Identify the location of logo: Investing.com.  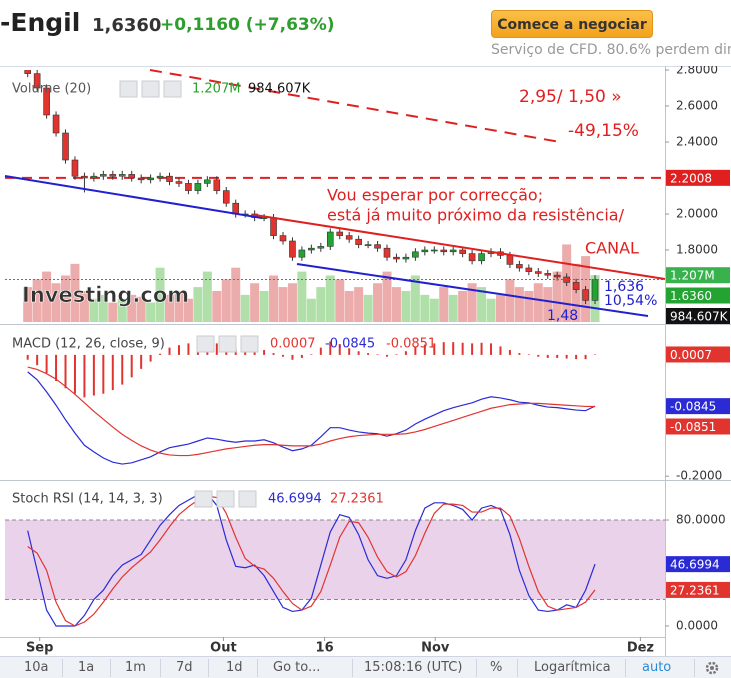
(105, 295).